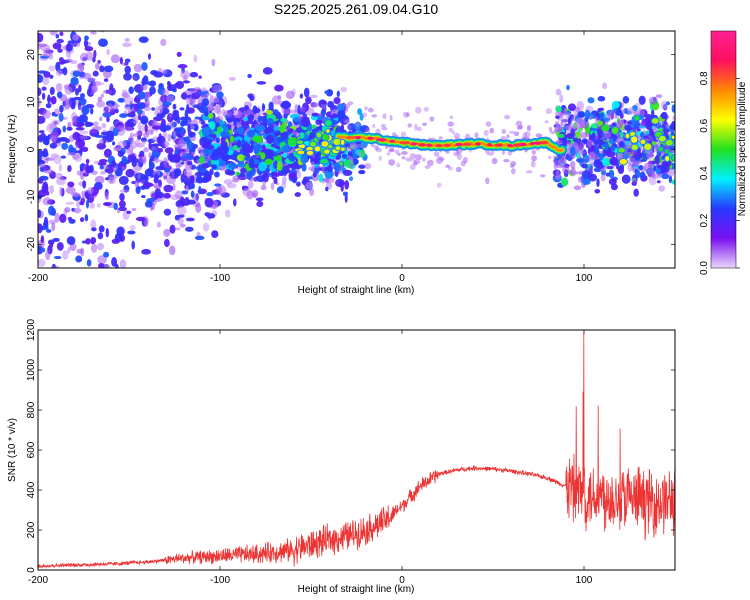 The height and width of the screenshot is (600, 750). Describe the element at coordinates (723, 149) in the screenshot. I see `colorbar-gradient` at that location.